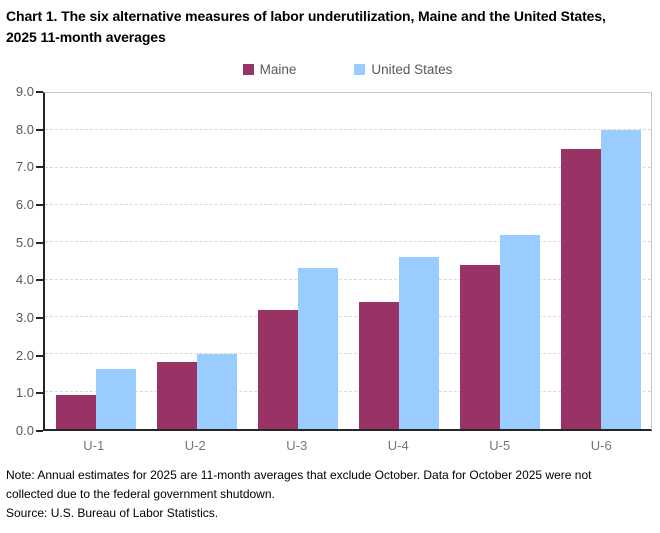 This screenshot has height=533, width=660. What do you see at coordinates (112, 513) in the screenshot?
I see `source-text: Source: U.S. Bureau of Labor Statistics.` at bounding box center [112, 513].